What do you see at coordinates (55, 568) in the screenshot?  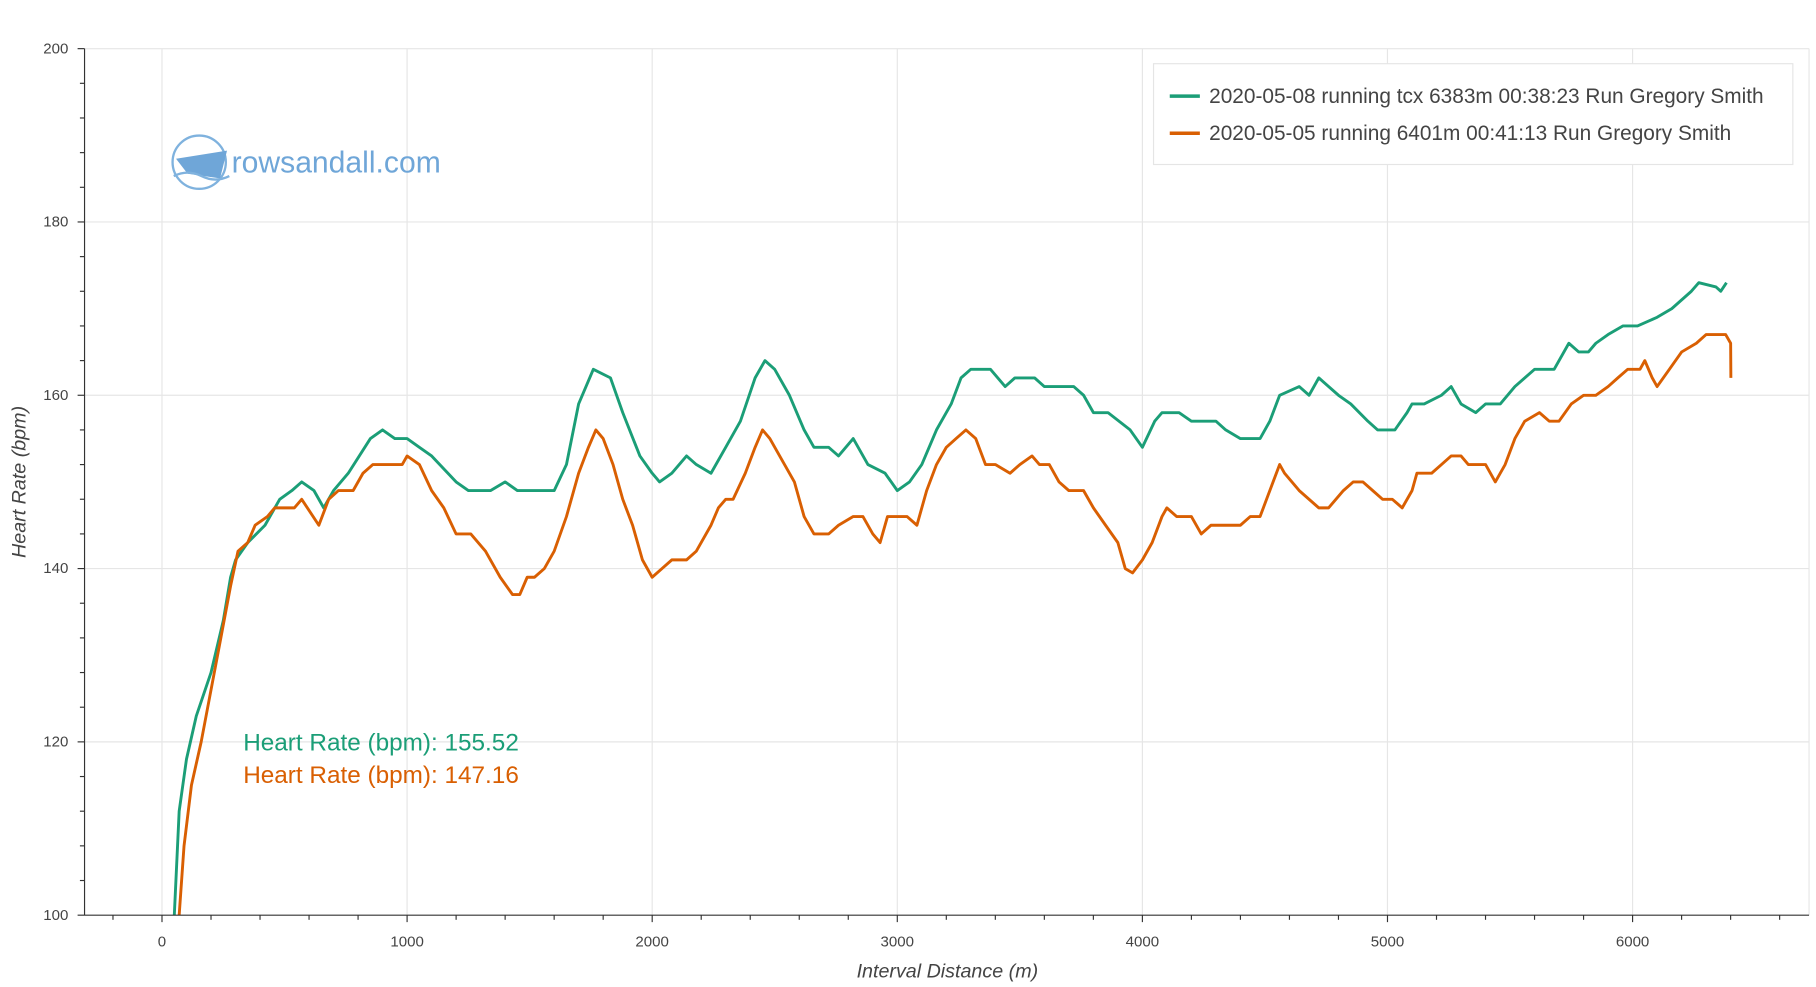 I see `y-tick-label: 140` at bounding box center [55, 568].